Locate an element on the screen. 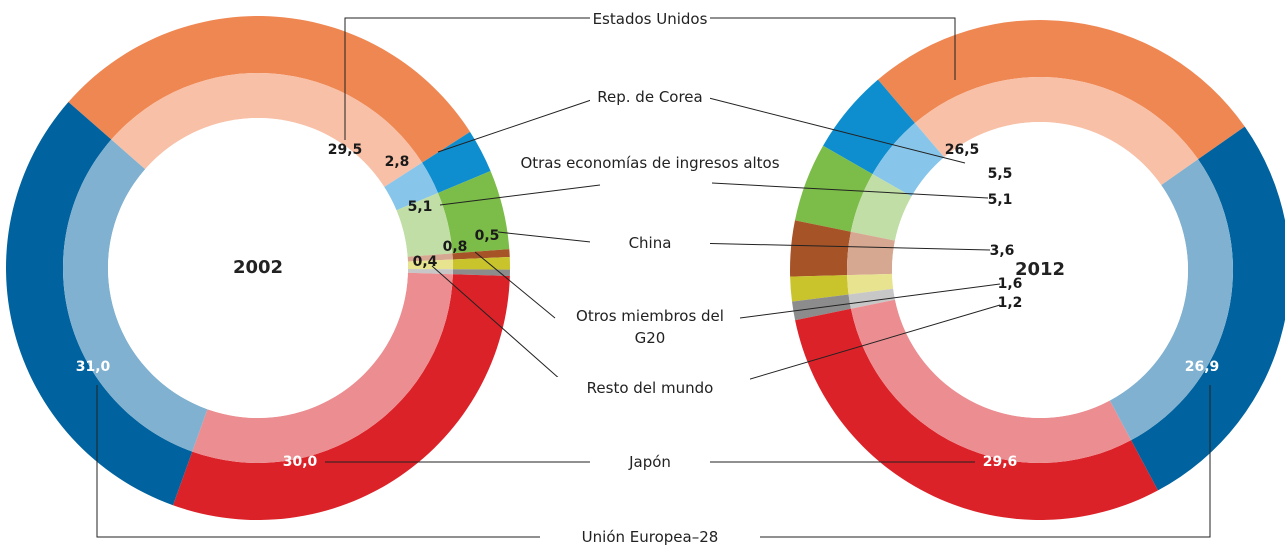 The width and height of the screenshot is (1285, 547). category-label: Otros miembros del G20 is located at coordinates (650, 327).